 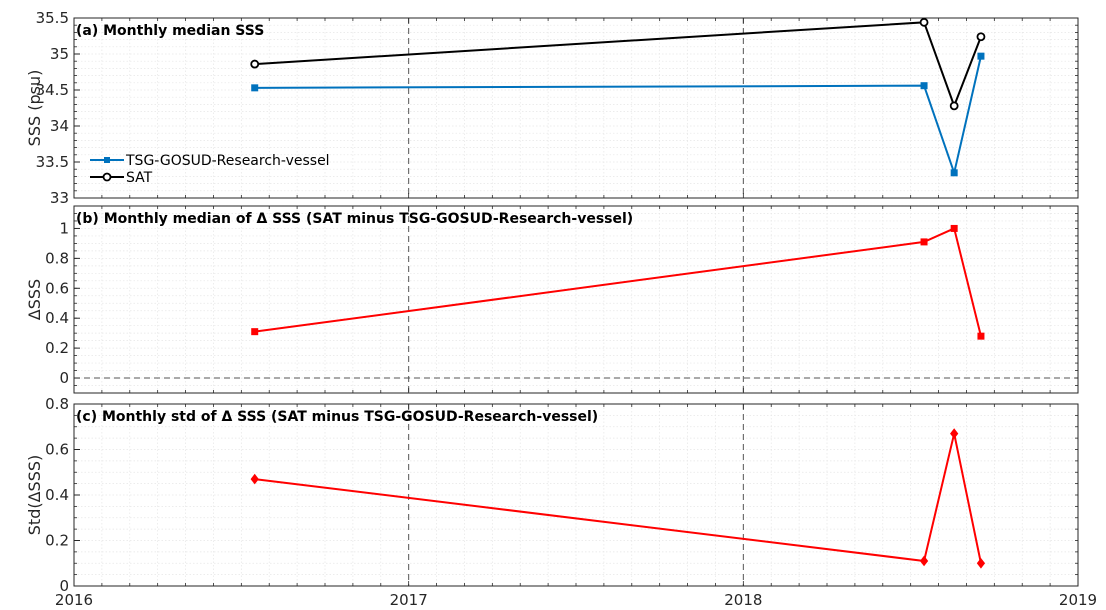 I want to click on x-tick-label: 2016, so click(x=74, y=600).